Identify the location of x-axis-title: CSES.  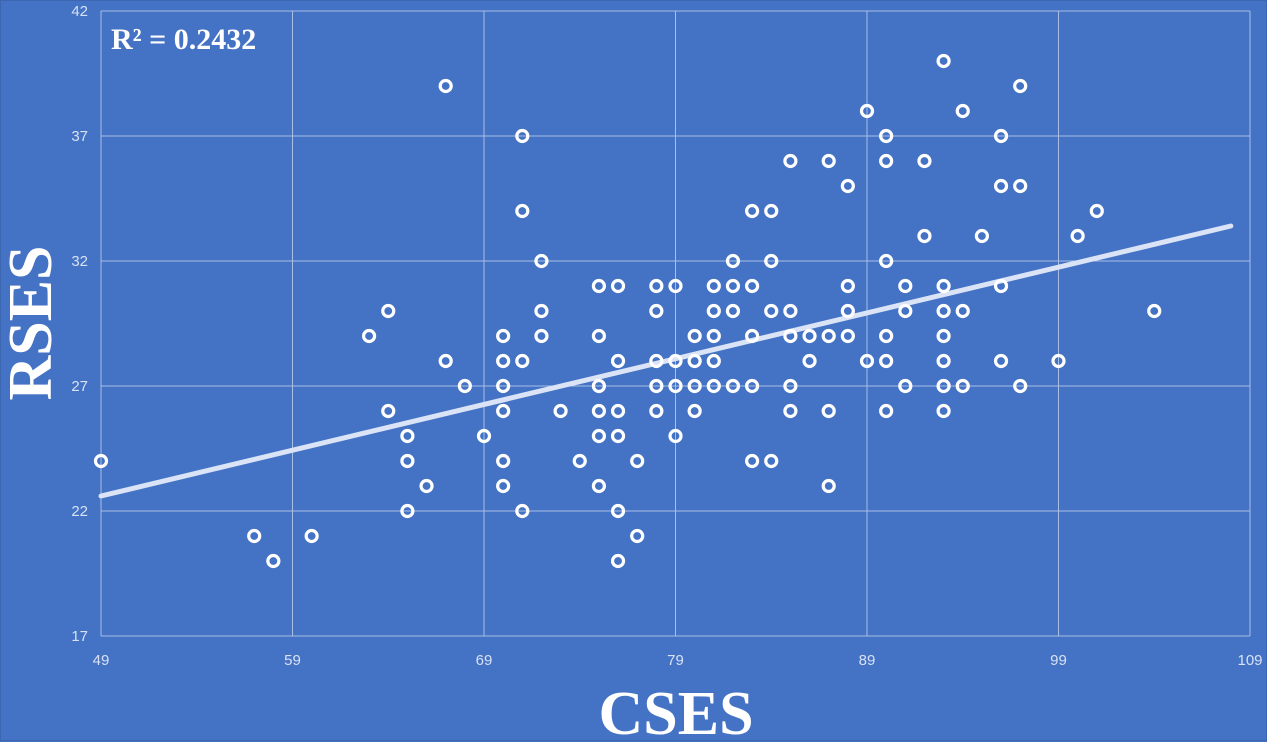
(675, 711).